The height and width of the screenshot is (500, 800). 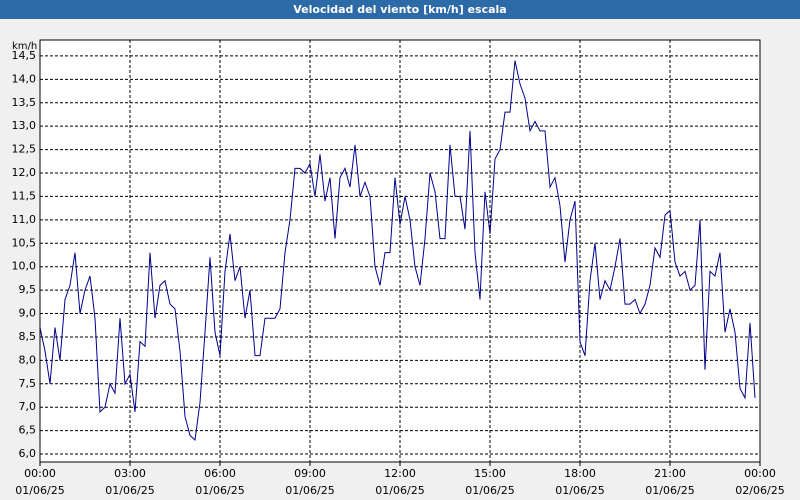 What do you see at coordinates (28, 336) in the screenshot?
I see `y-tick-label: 8,5` at bounding box center [28, 336].